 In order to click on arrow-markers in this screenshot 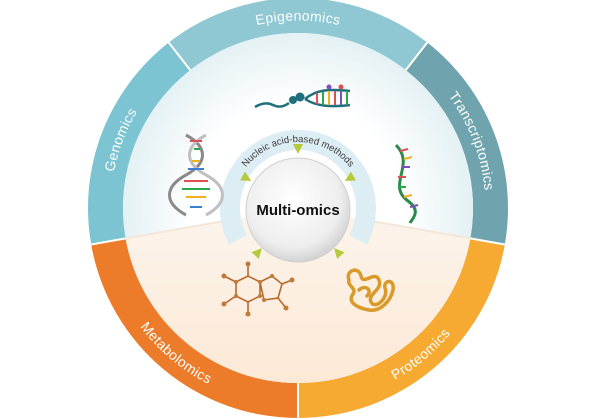, I will do `click(298, 201)`.